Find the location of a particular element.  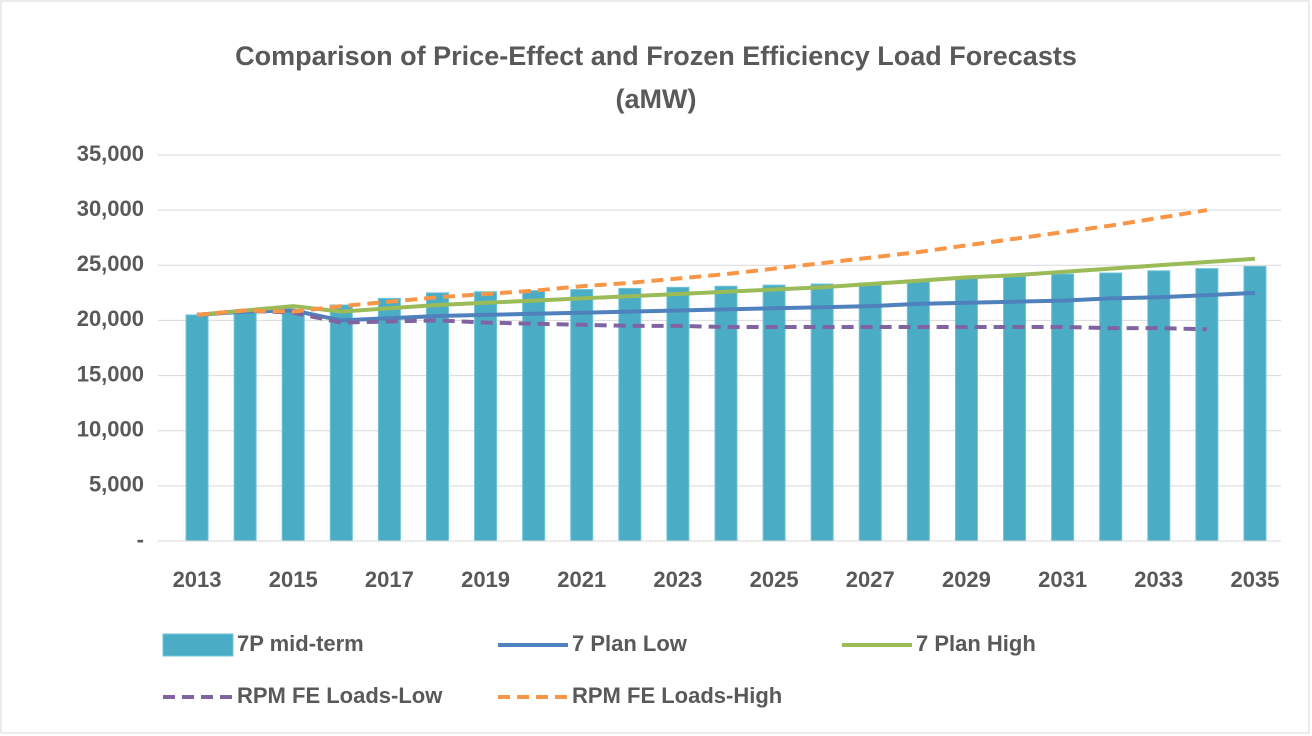

x-tick-label: 2027 is located at coordinates (870, 579).